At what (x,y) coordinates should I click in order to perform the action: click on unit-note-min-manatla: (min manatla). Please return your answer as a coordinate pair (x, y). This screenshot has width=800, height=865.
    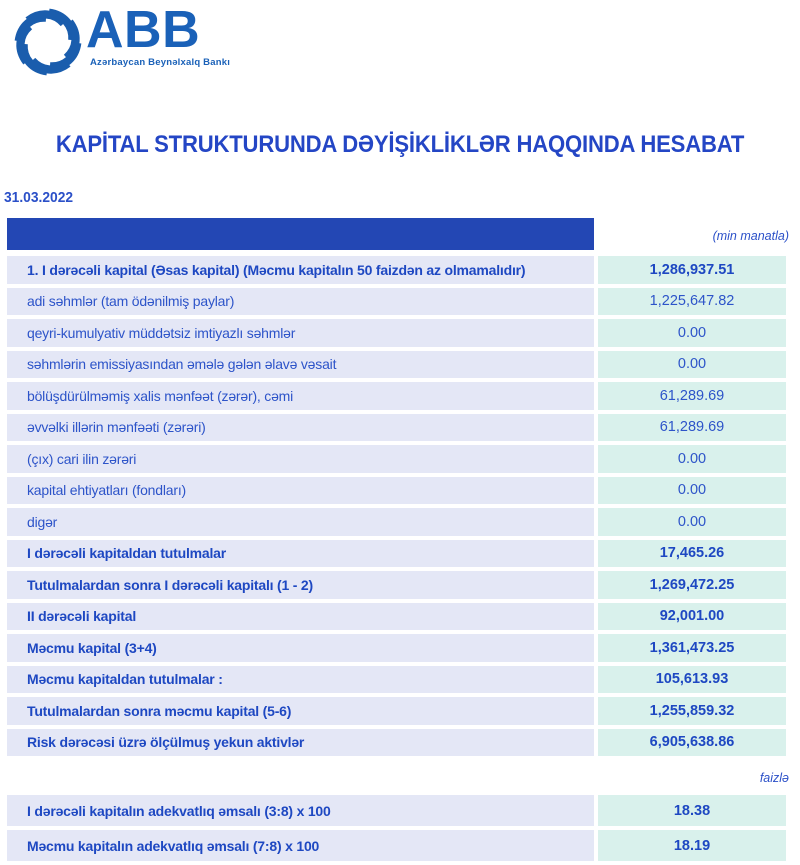
    Looking at the image, I should click on (750, 236).